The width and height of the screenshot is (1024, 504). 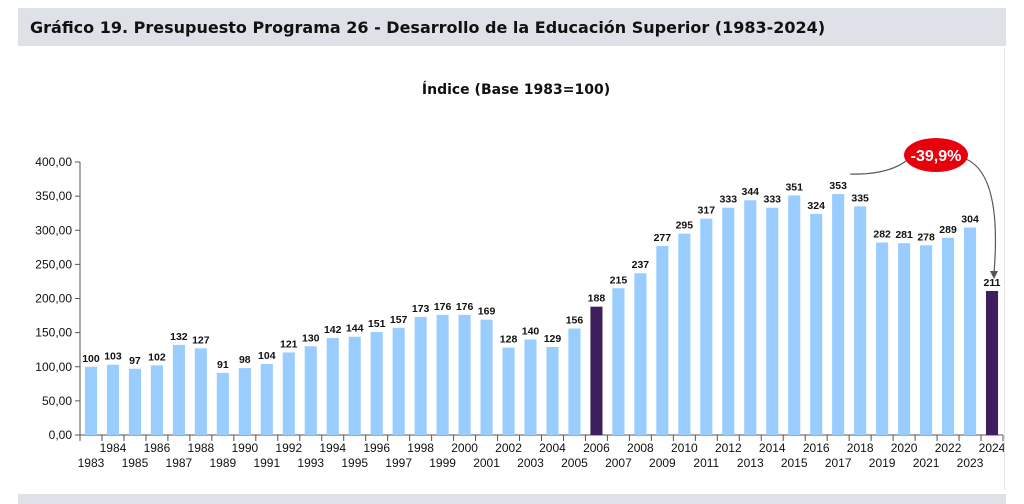 I want to click on data-label: 304, so click(x=970, y=220).